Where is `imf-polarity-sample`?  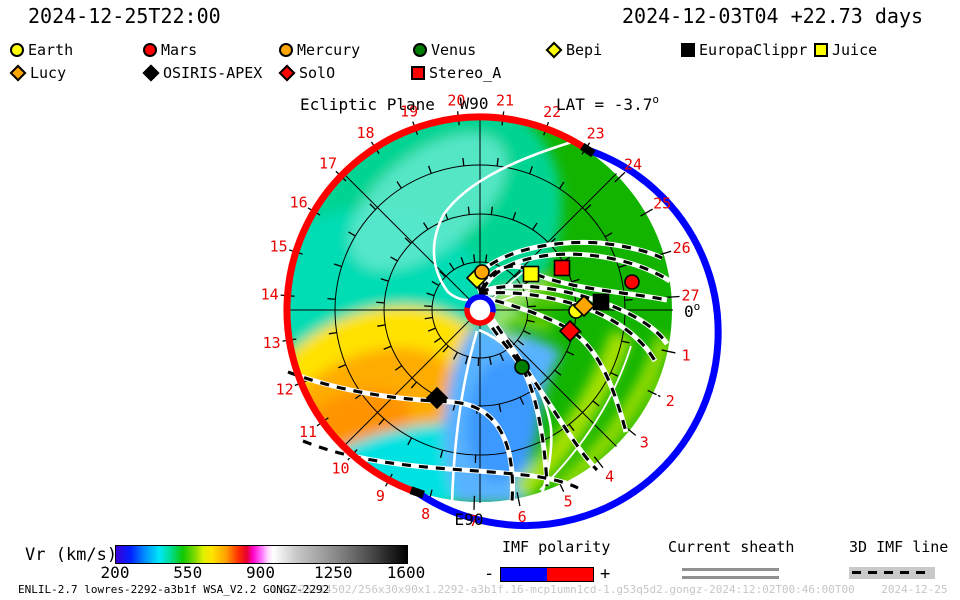
imf-polarity-sample is located at coordinates (547, 574).